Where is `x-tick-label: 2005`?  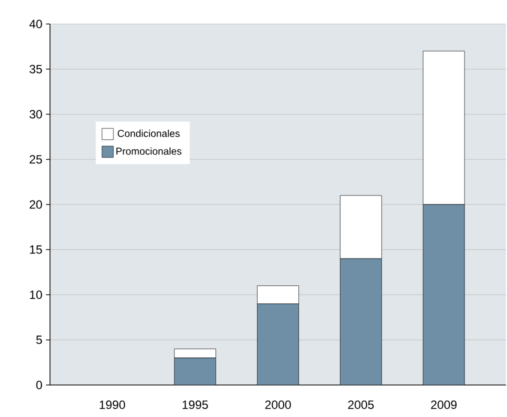
x-tick-label: 2005 is located at coordinates (361, 405).